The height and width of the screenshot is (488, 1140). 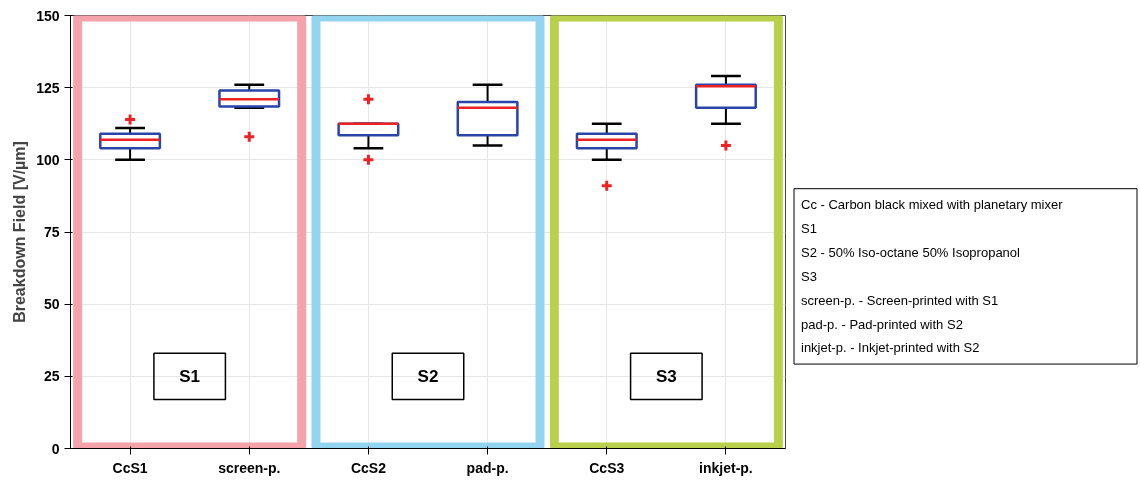 I want to click on y-tick-label: 25, so click(x=51, y=376).